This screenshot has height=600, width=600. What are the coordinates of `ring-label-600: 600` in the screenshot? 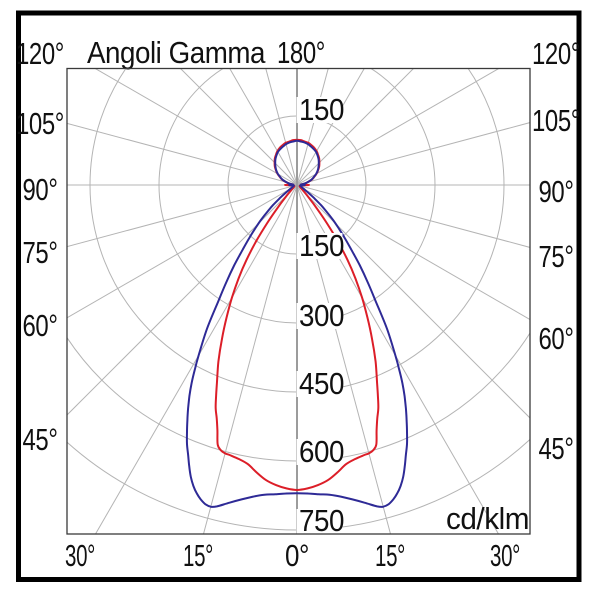 It's located at (321, 451).